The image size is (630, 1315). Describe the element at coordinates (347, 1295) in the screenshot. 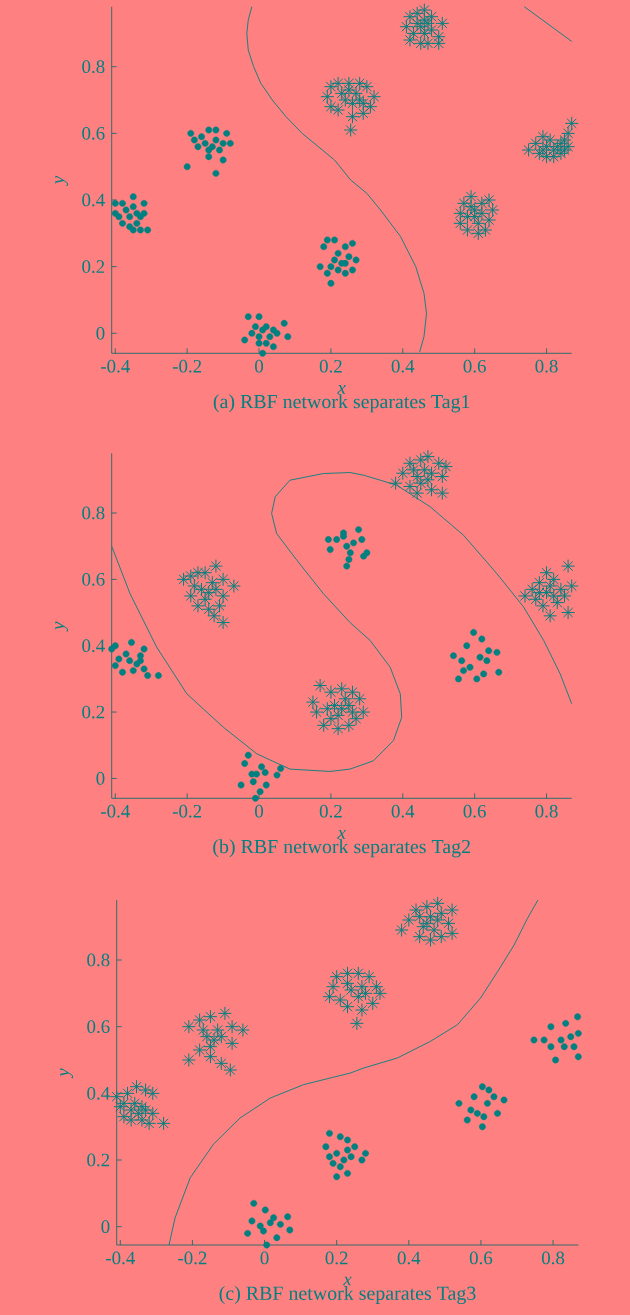

I see `text: (c) RBF network separates Tag3` at that location.